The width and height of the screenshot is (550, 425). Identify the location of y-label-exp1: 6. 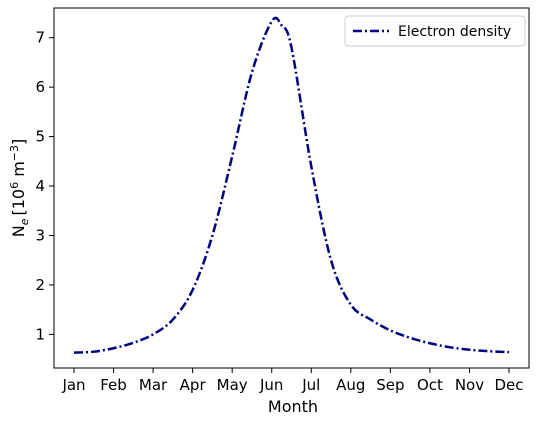
(14, 185).